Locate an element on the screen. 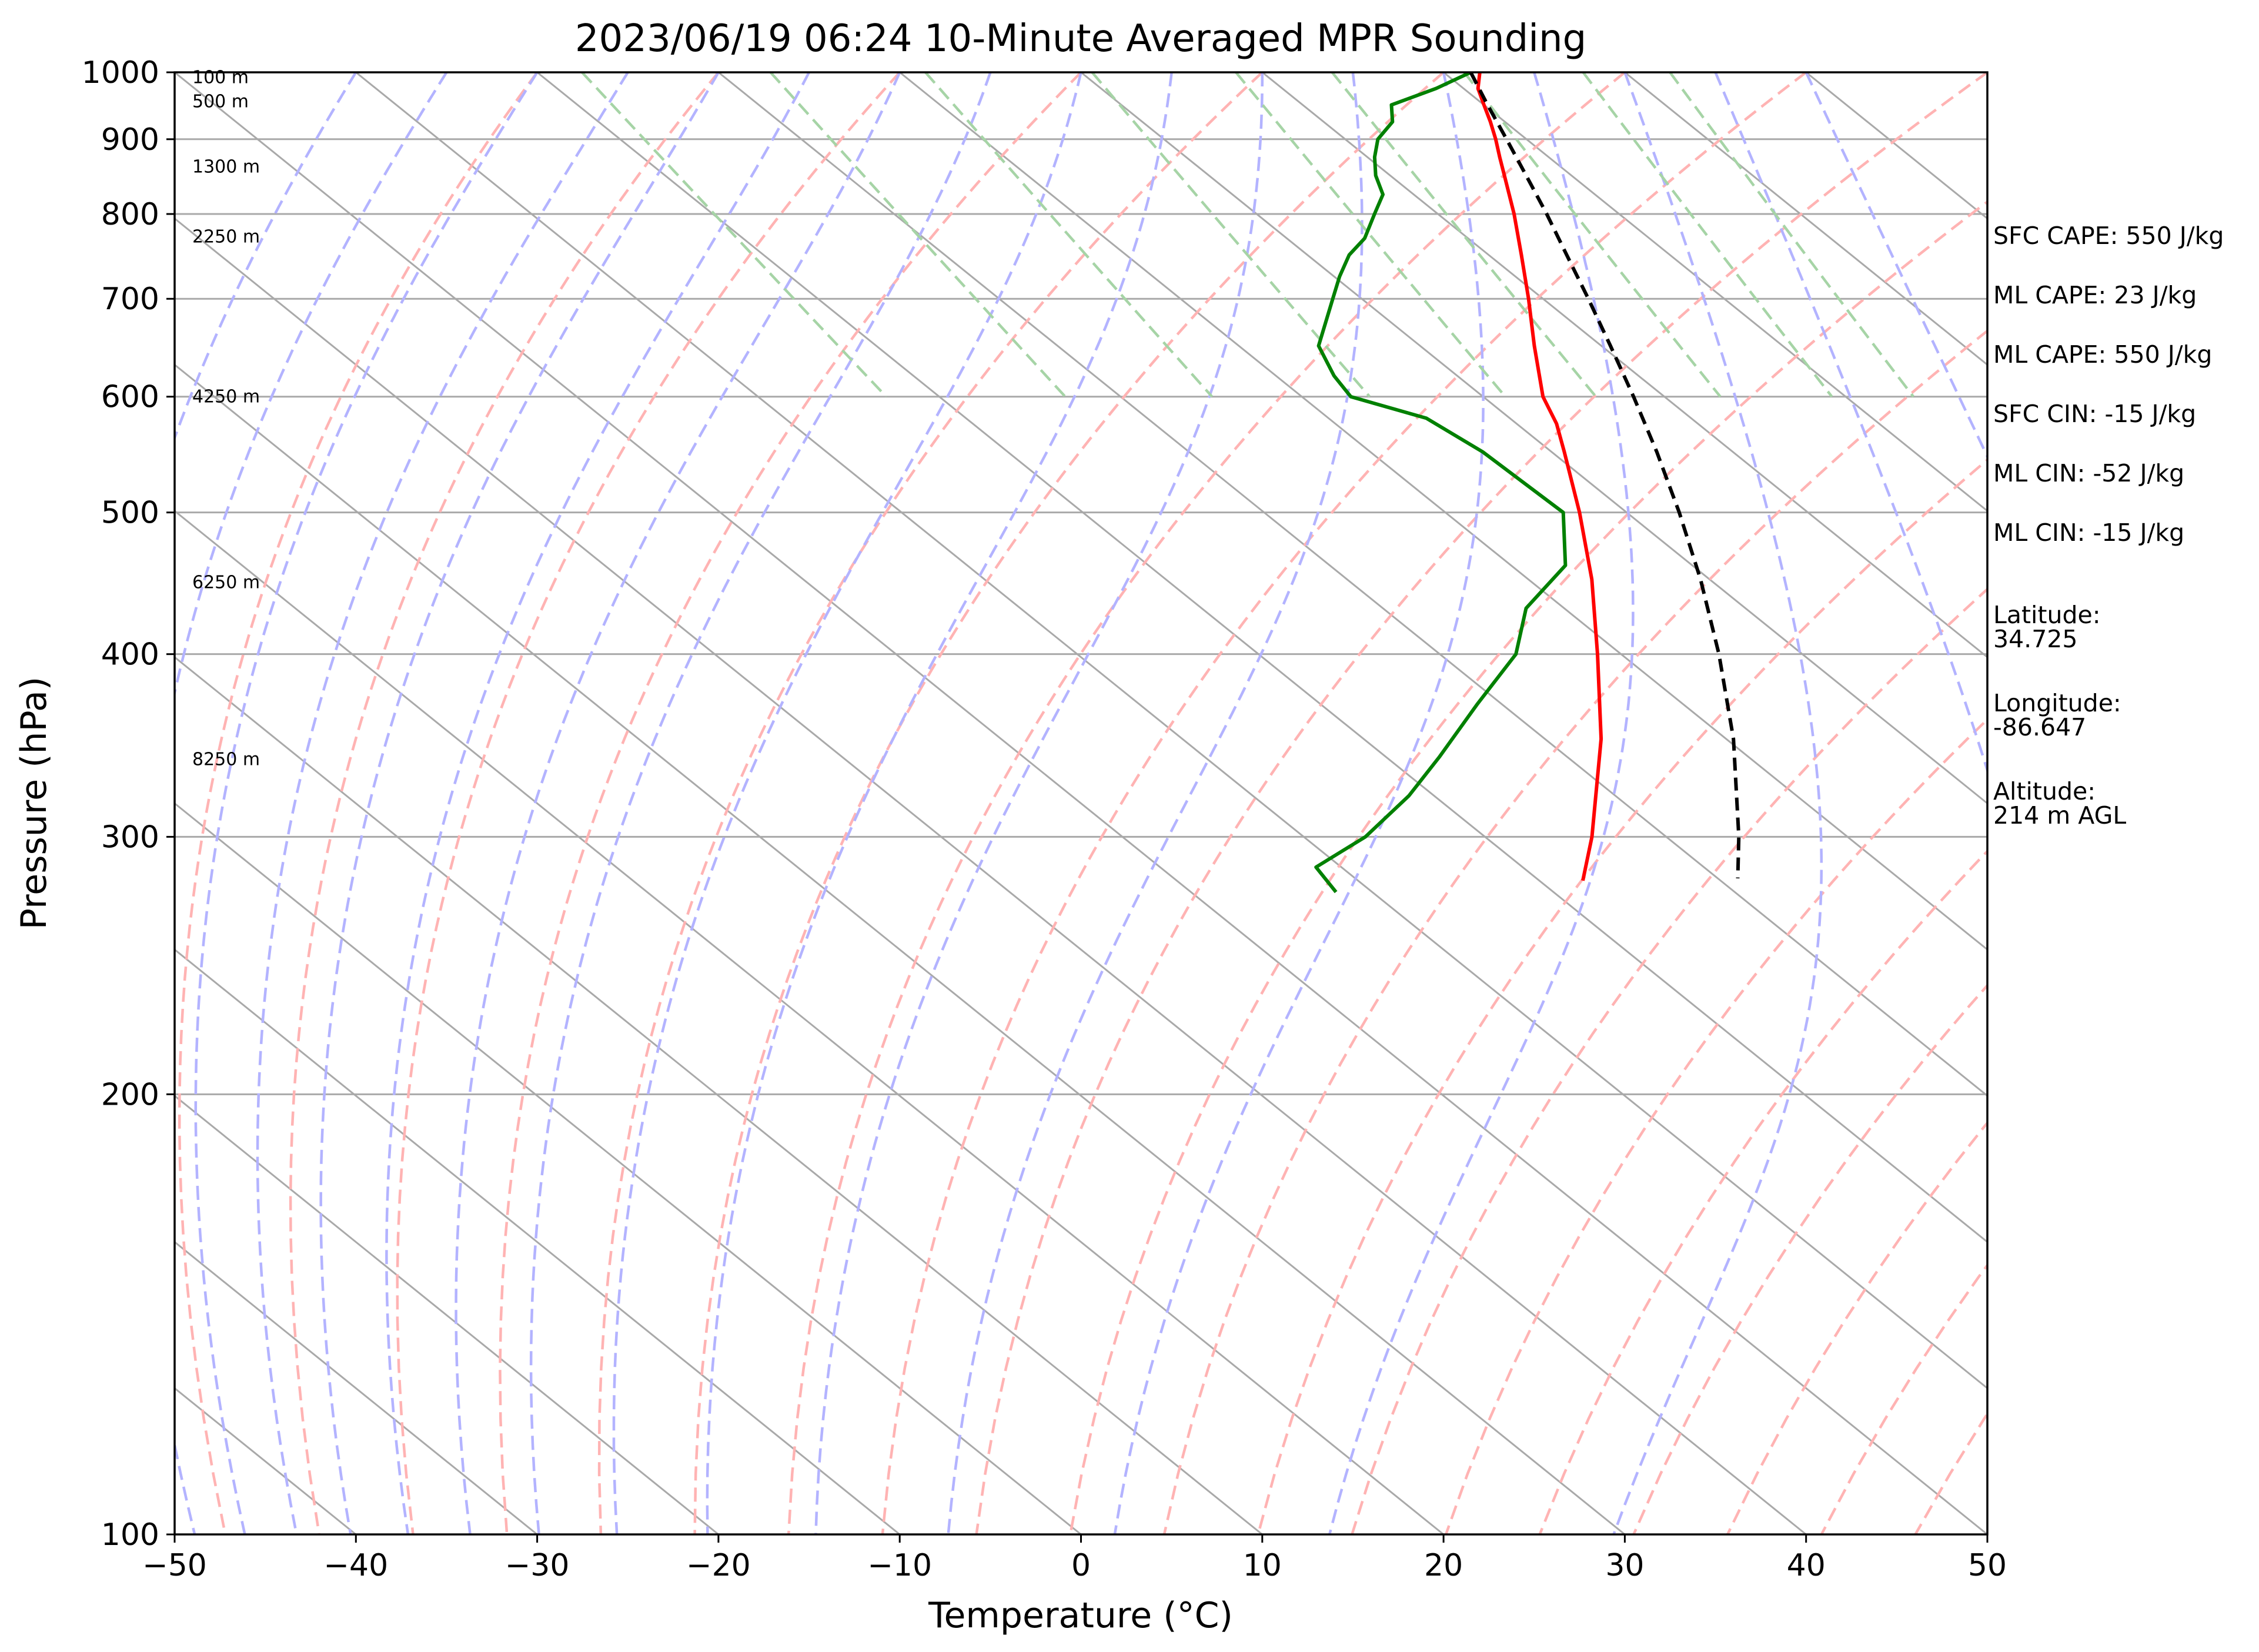  height-label: 1300 m is located at coordinates (226, 167).